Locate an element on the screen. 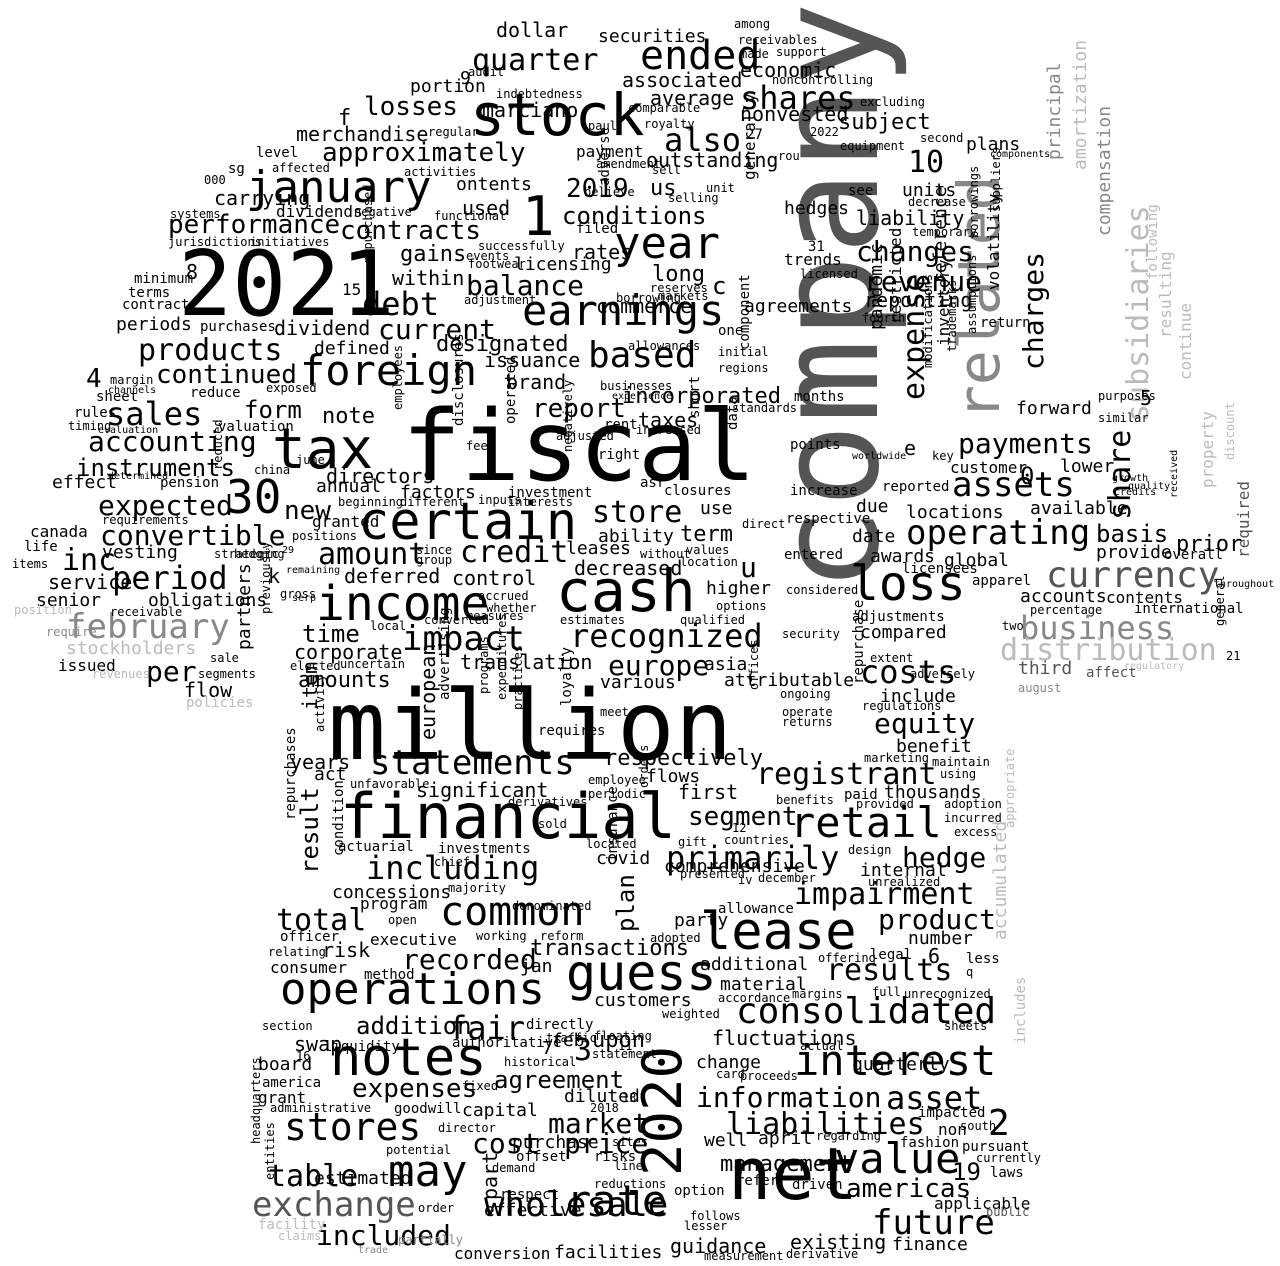 This screenshot has height=1266, width=1280. word-significant: significant is located at coordinates (482, 790).